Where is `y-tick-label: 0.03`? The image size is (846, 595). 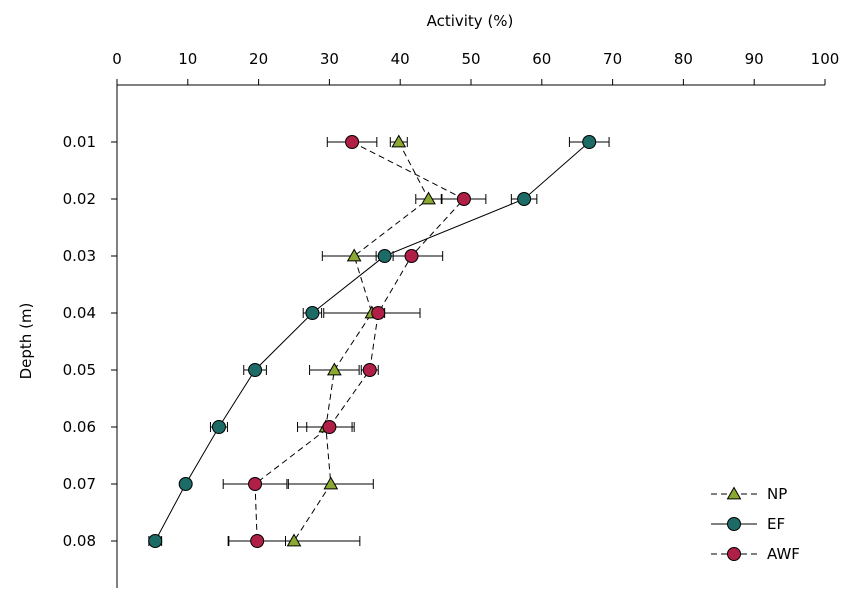 y-tick-label: 0.03 is located at coordinates (79, 256).